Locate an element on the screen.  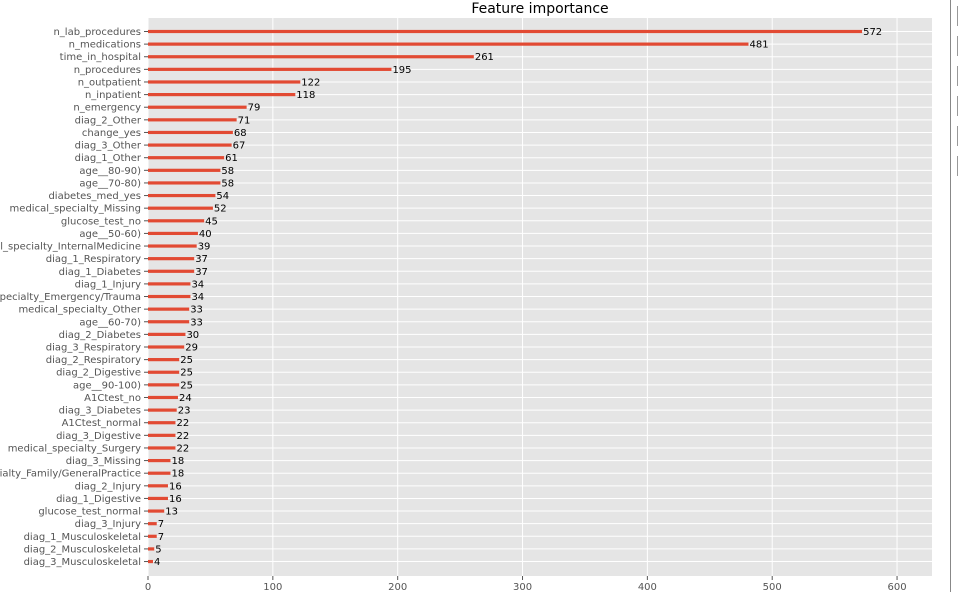
y-tick-label: n_outpatient is located at coordinates (109, 82).